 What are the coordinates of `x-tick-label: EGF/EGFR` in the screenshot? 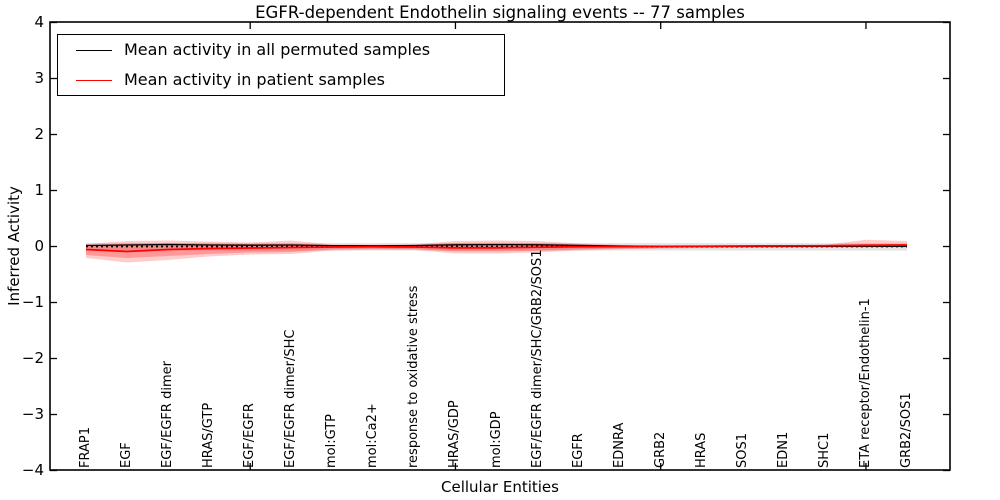 It's located at (250, 435).